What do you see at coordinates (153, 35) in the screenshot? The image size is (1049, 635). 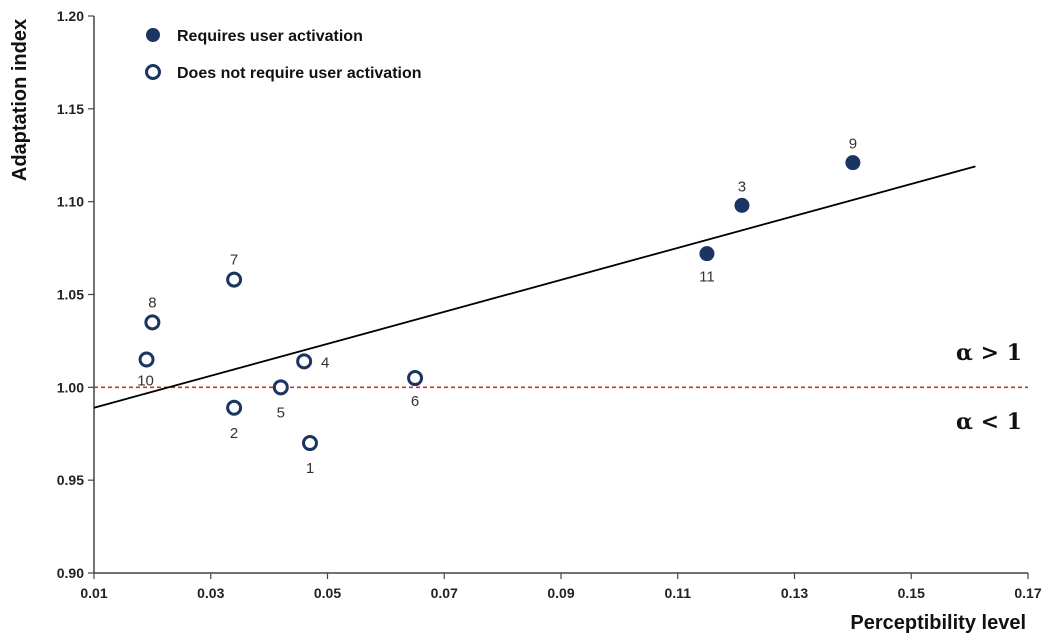 I see `legend-marker-requires-activation` at bounding box center [153, 35].